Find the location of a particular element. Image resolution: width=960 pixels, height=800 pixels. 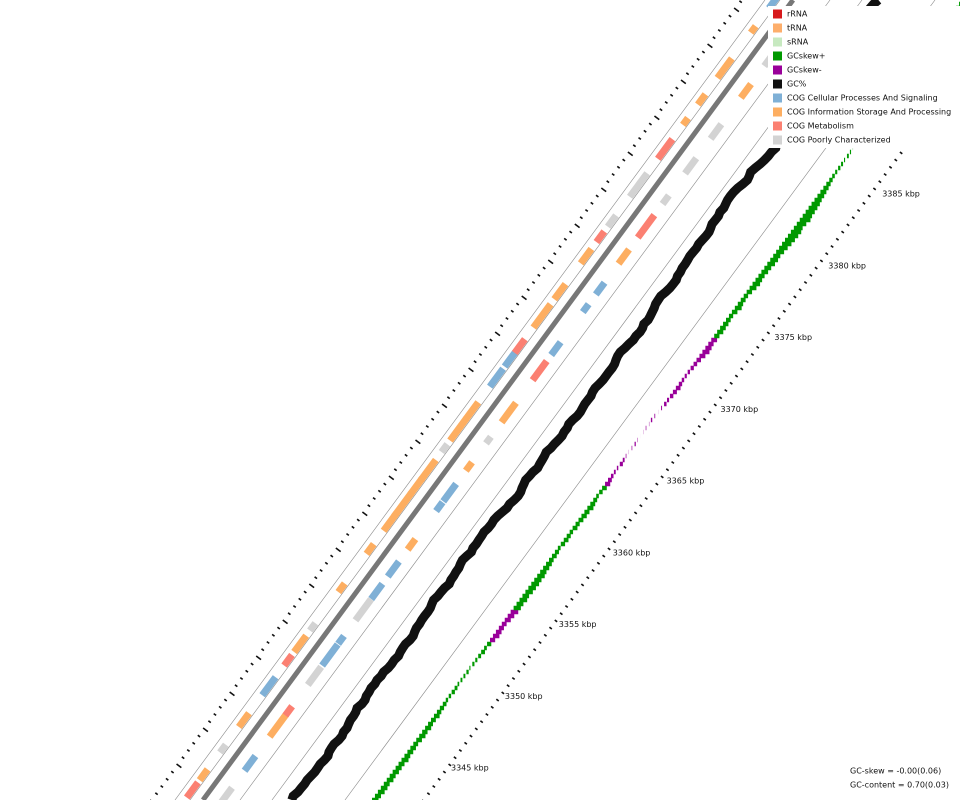

legend-label: tRNA is located at coordinates (797, 28).